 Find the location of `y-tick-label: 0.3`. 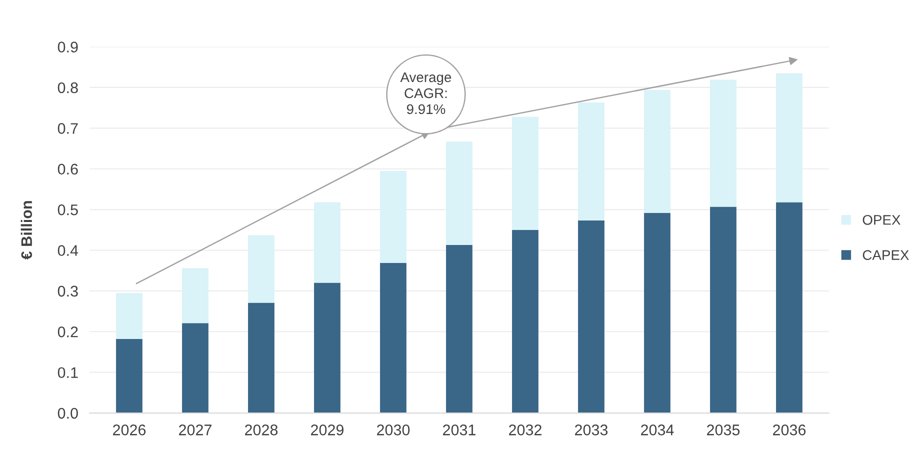

y-tick-label: 0.3 is located at coordinates (68, 291).